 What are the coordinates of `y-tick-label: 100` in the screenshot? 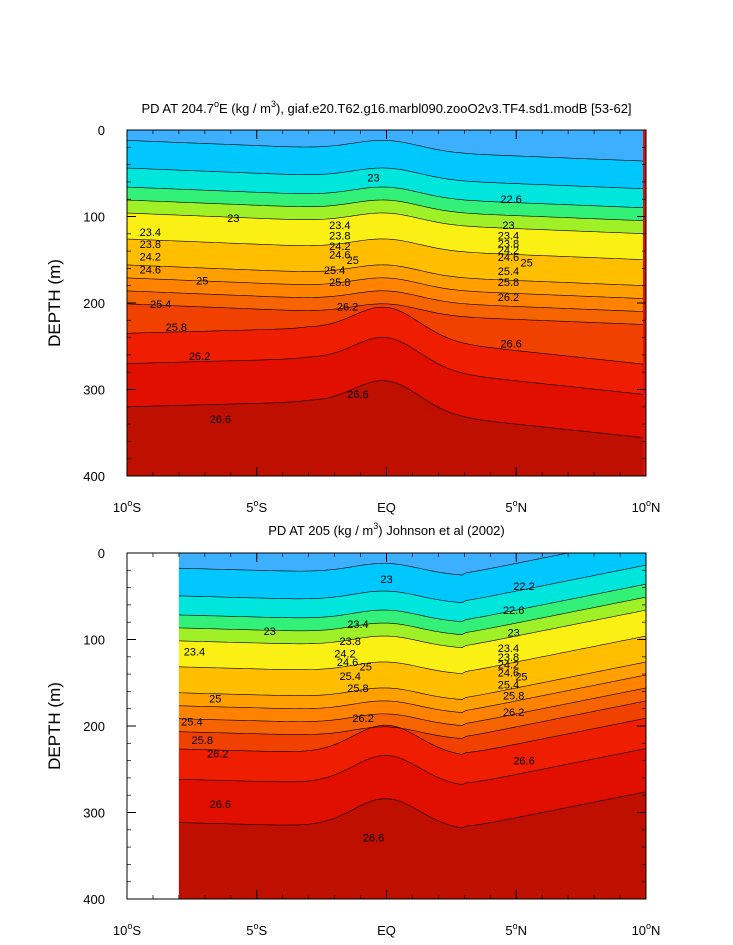 It's located at (94, 217).